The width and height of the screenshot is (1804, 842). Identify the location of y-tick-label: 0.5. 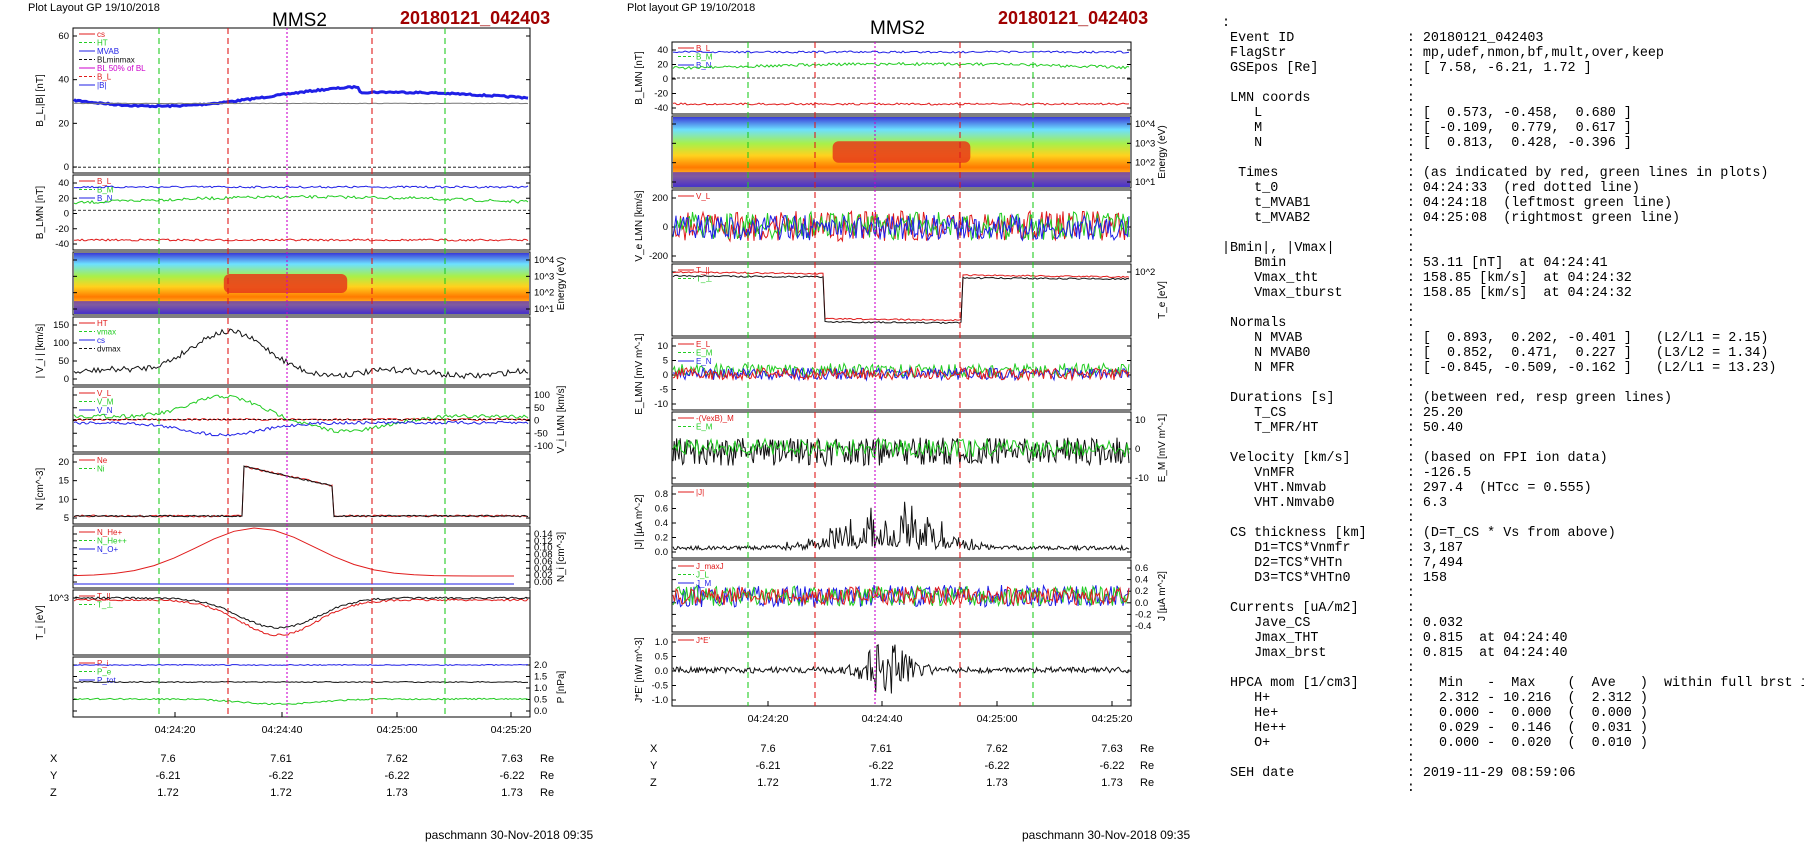
(540, 700).